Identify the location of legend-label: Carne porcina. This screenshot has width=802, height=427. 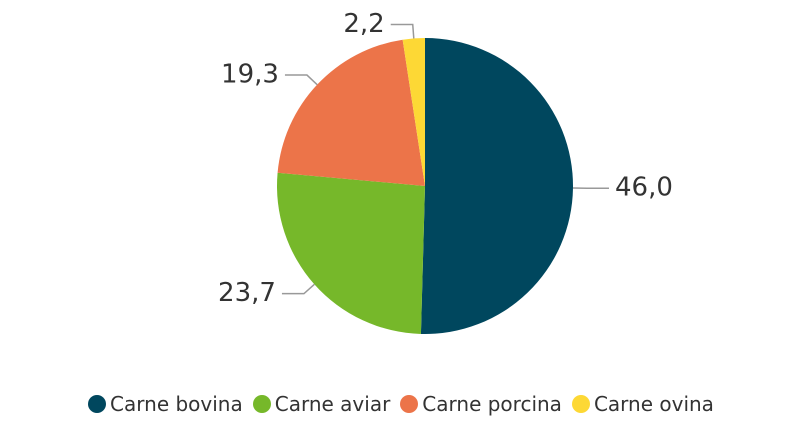
(492, 404).